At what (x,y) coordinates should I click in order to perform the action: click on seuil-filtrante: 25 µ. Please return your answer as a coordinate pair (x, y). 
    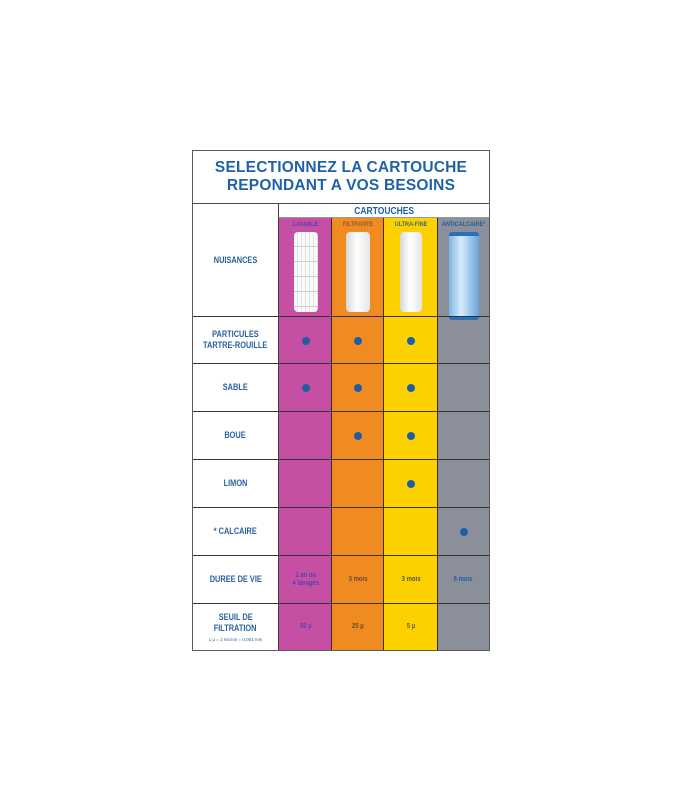
    Looking at the image, I should click on (358, 627).